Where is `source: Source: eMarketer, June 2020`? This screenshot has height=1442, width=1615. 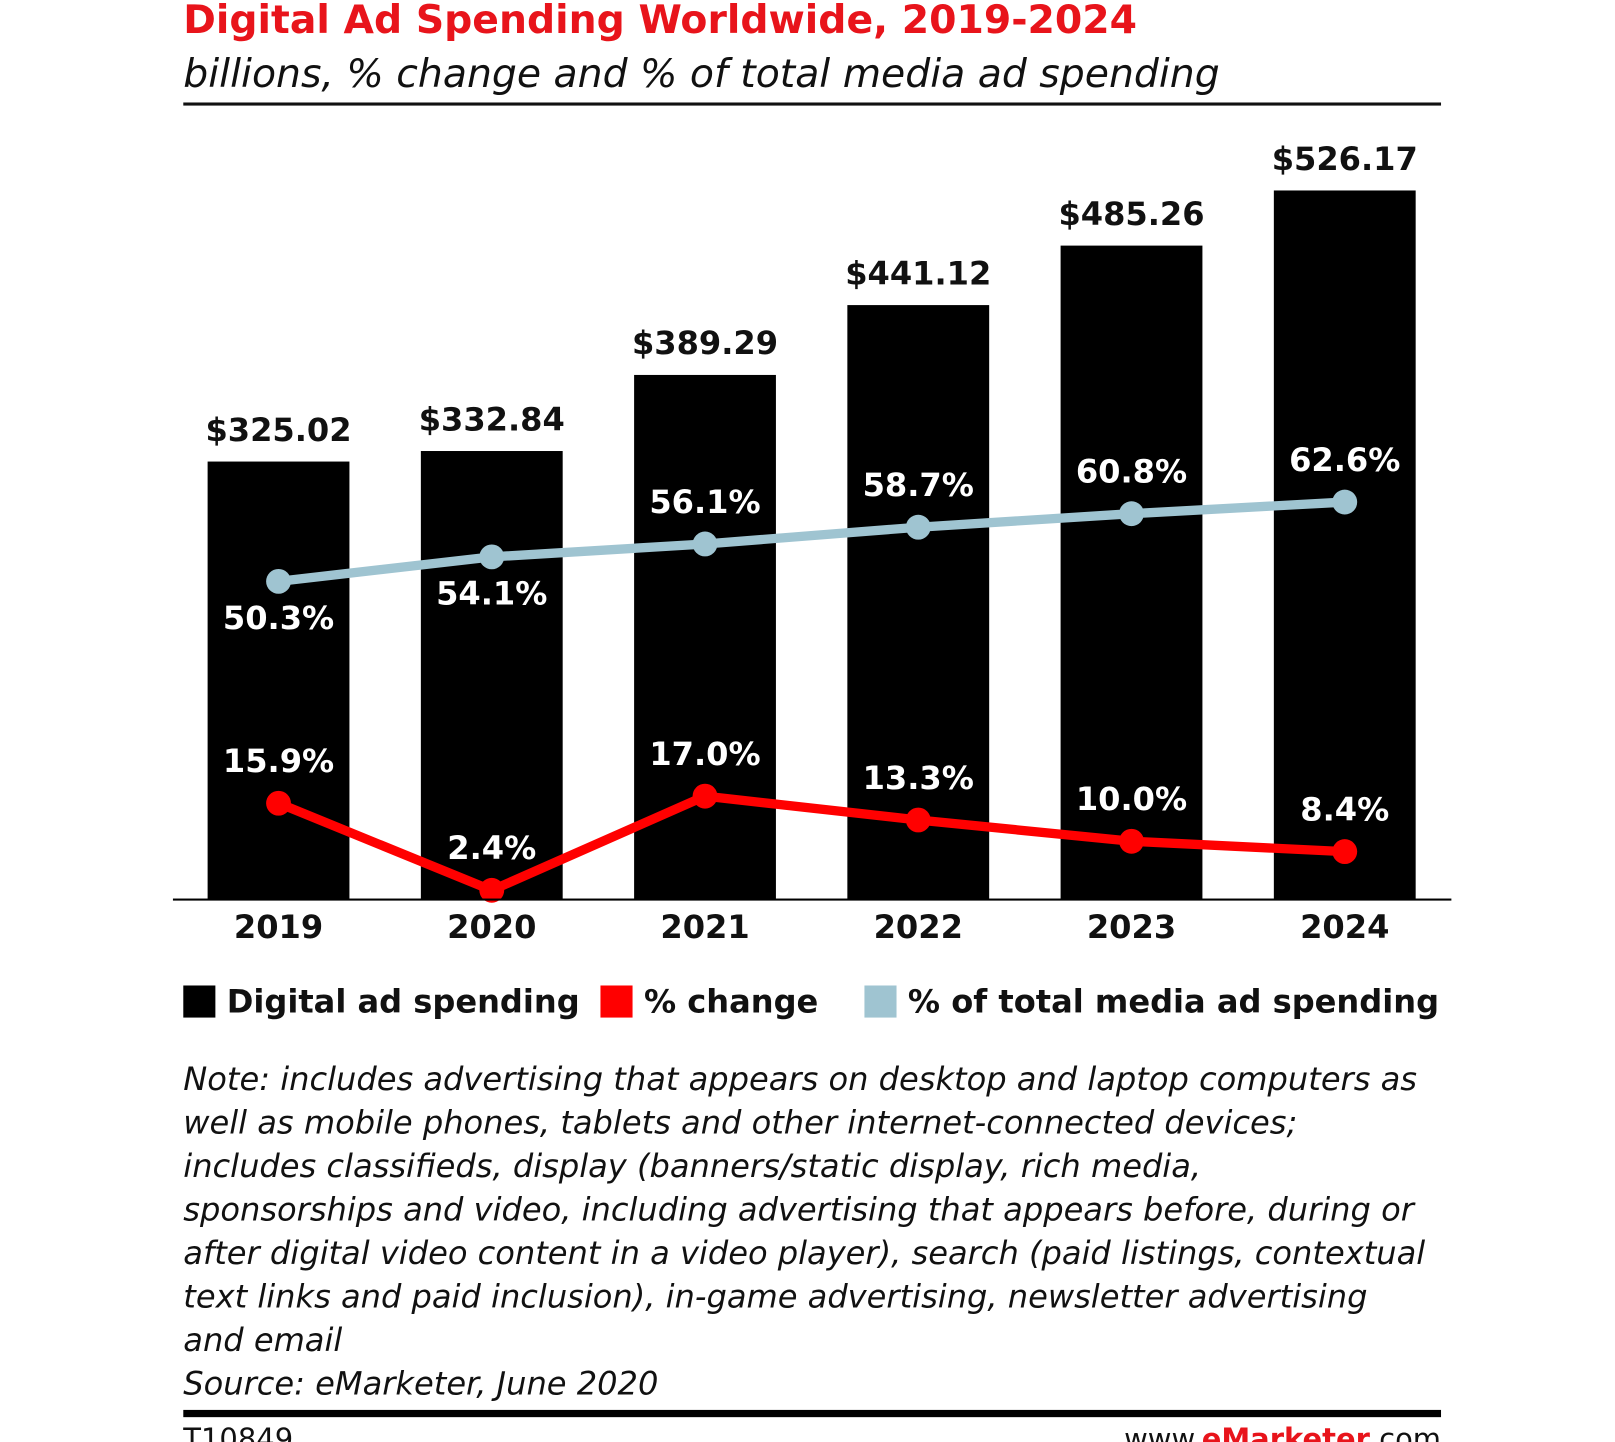
source: Source: eMarketer, June 2020 is located at coordinates (420, 1383).